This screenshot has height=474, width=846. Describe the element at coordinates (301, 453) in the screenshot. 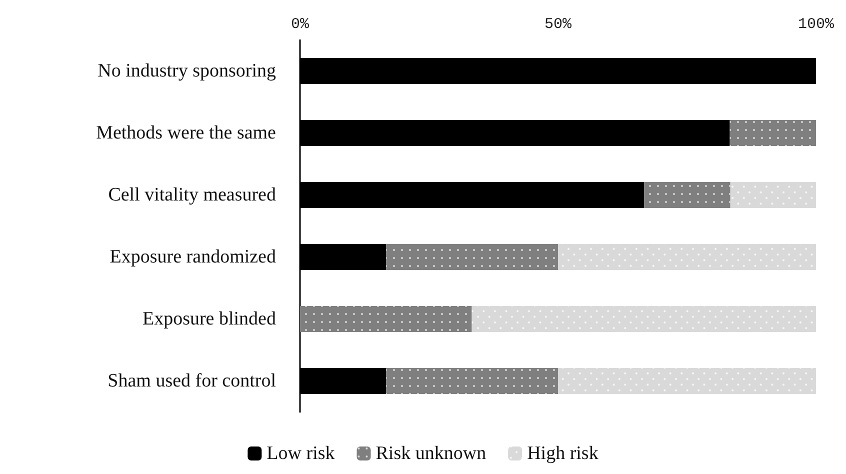

I see `legend-label: Low risk` at that location.